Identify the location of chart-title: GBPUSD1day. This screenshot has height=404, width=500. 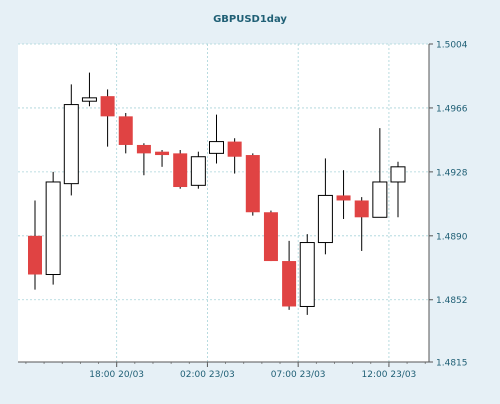
(250, 19).